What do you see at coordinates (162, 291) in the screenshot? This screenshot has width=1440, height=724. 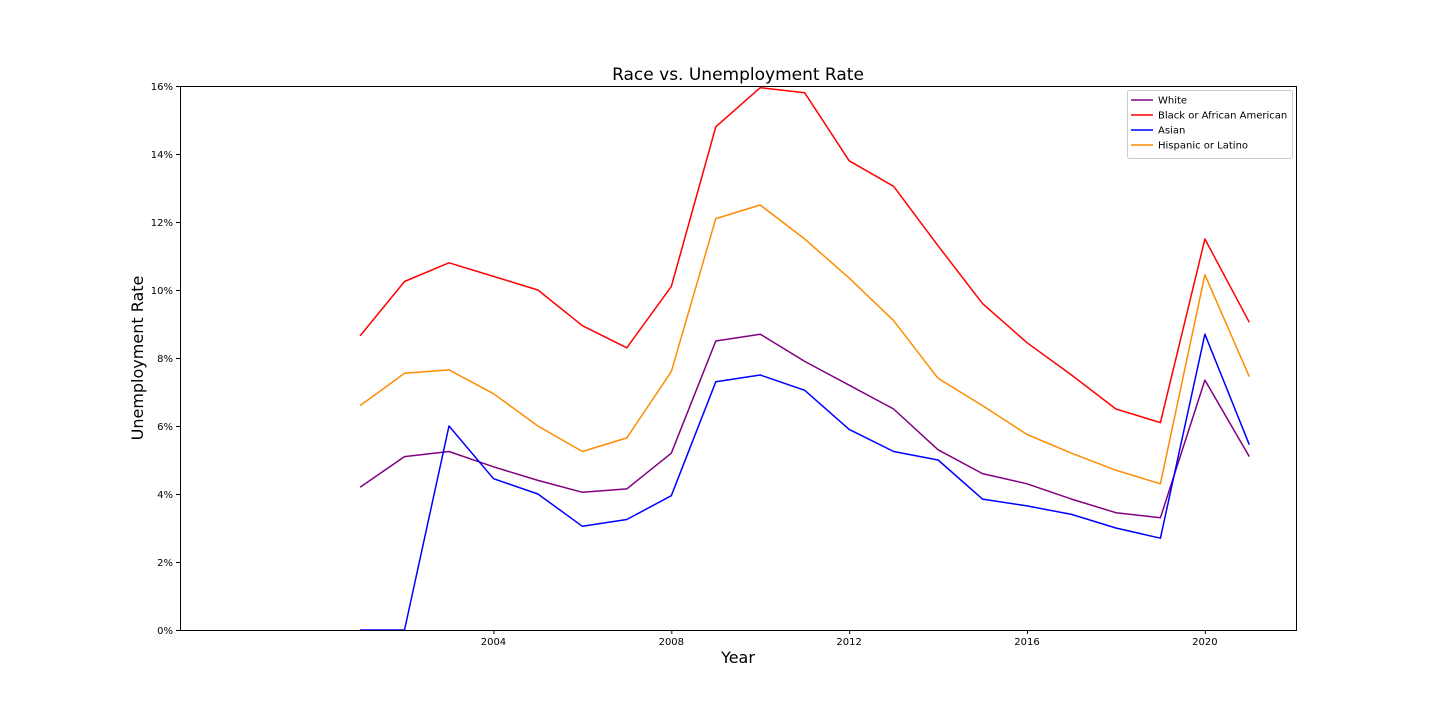 I see `y-tick-label: 10%` at bounding box center [162, 291].